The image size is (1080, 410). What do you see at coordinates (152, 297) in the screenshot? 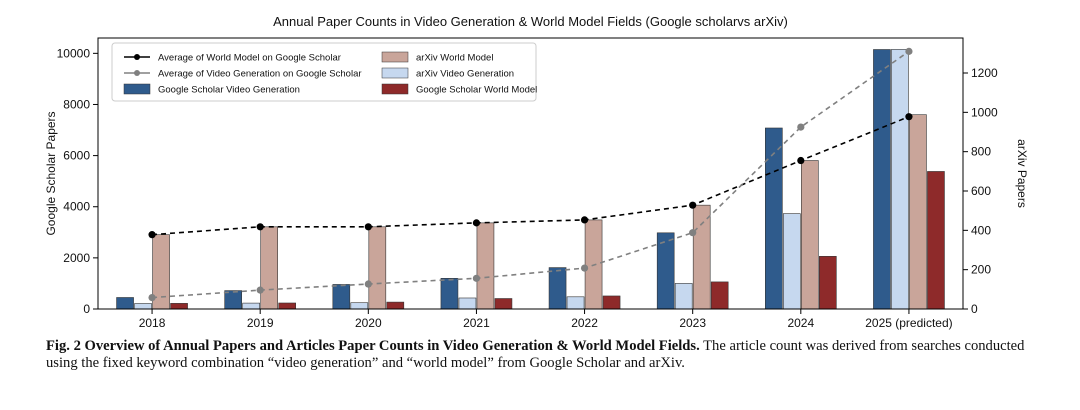
I see `point-average-of-video-generation-on-google-scholar-2018` at bounding box center [152, 297].